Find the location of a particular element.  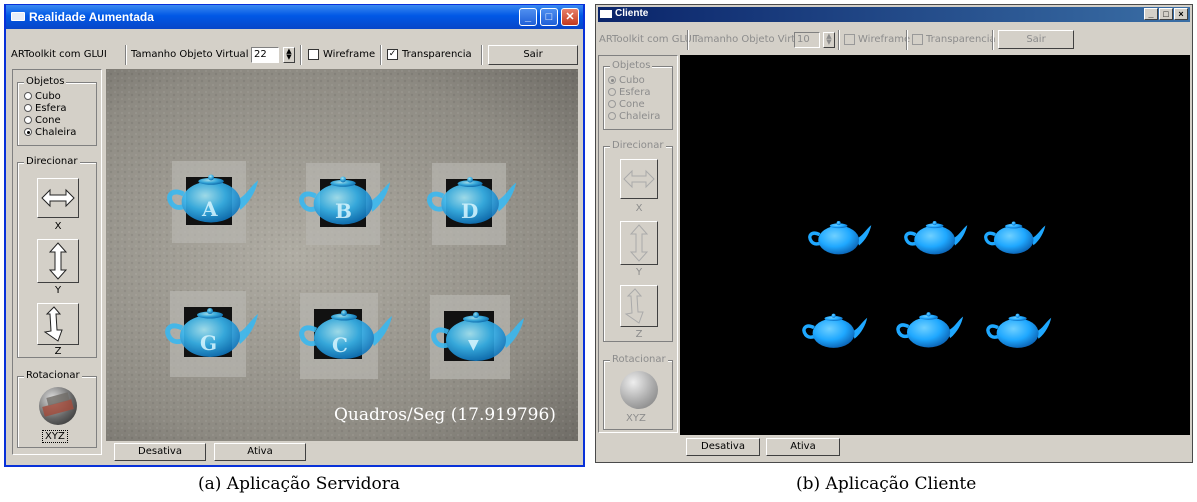

server-window-title: Realidade Aumentada is located at coordinates (91, 17).